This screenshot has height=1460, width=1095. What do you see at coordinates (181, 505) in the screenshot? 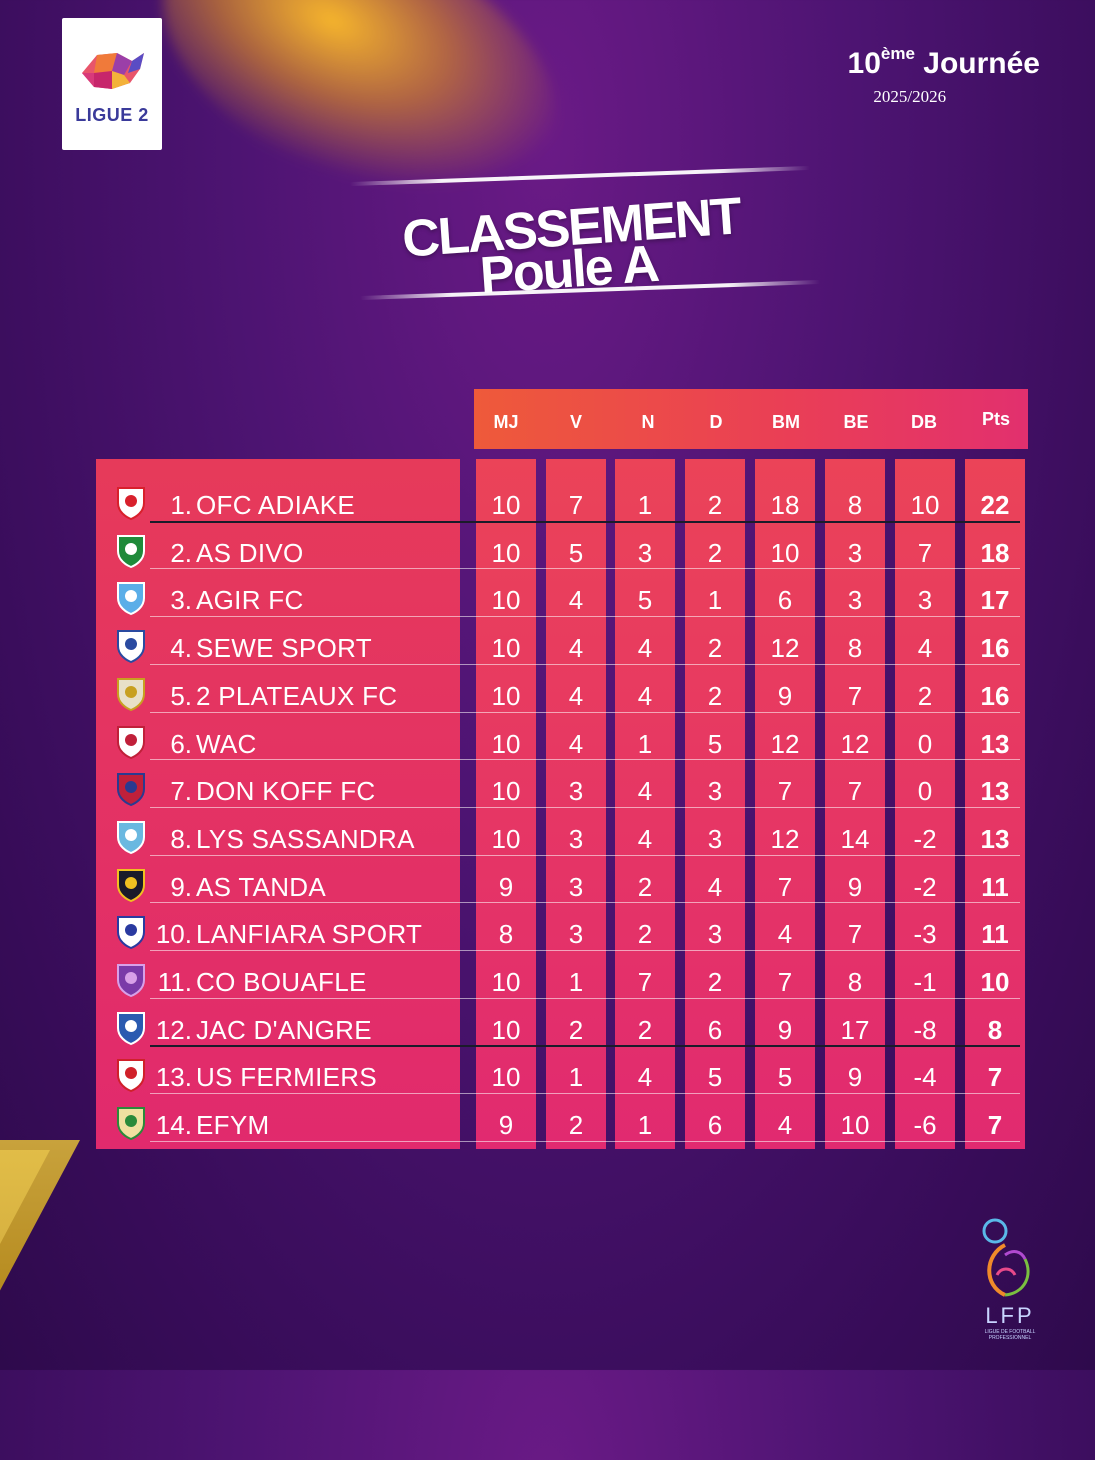
I see `team-rank: 1.` at bounding box center [181, 505].